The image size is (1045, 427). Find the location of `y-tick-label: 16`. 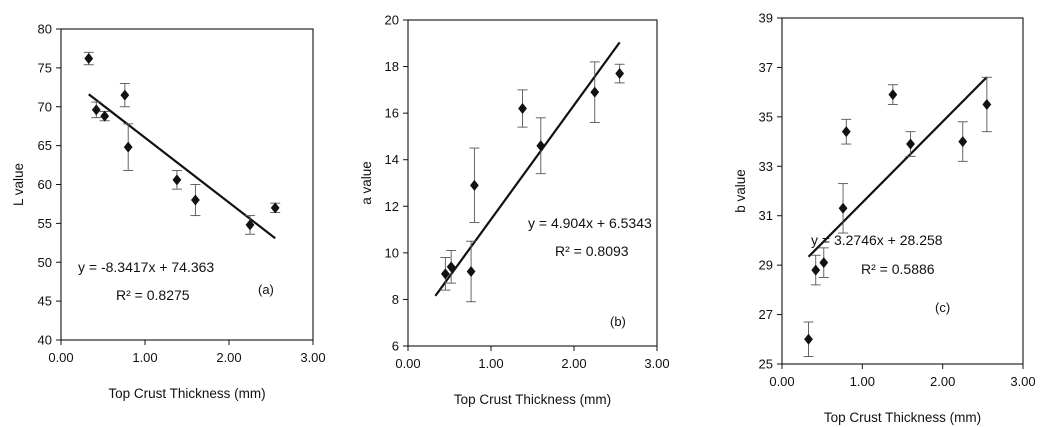

y-tick-label: 16 is located at coordinates (392, 113).